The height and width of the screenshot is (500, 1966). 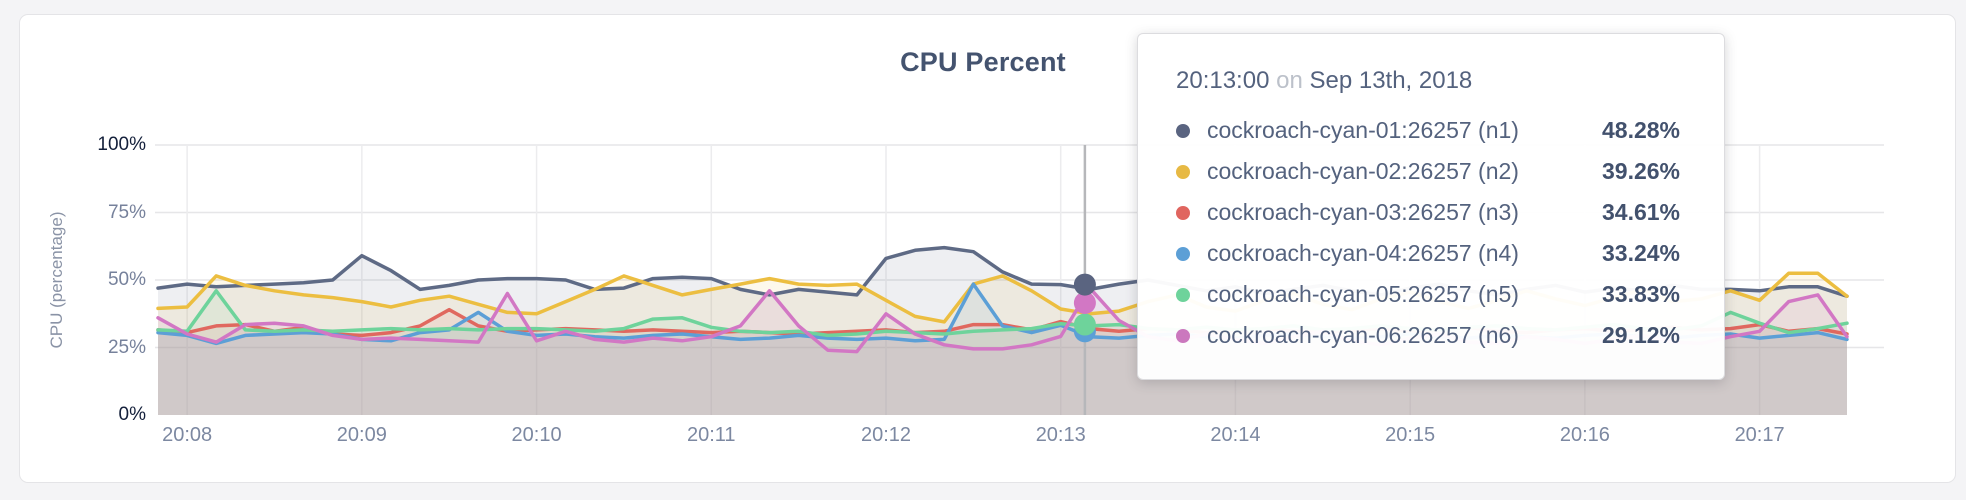 I want to click on x-tick-label: 20:17, so click(x=1759, y=435).